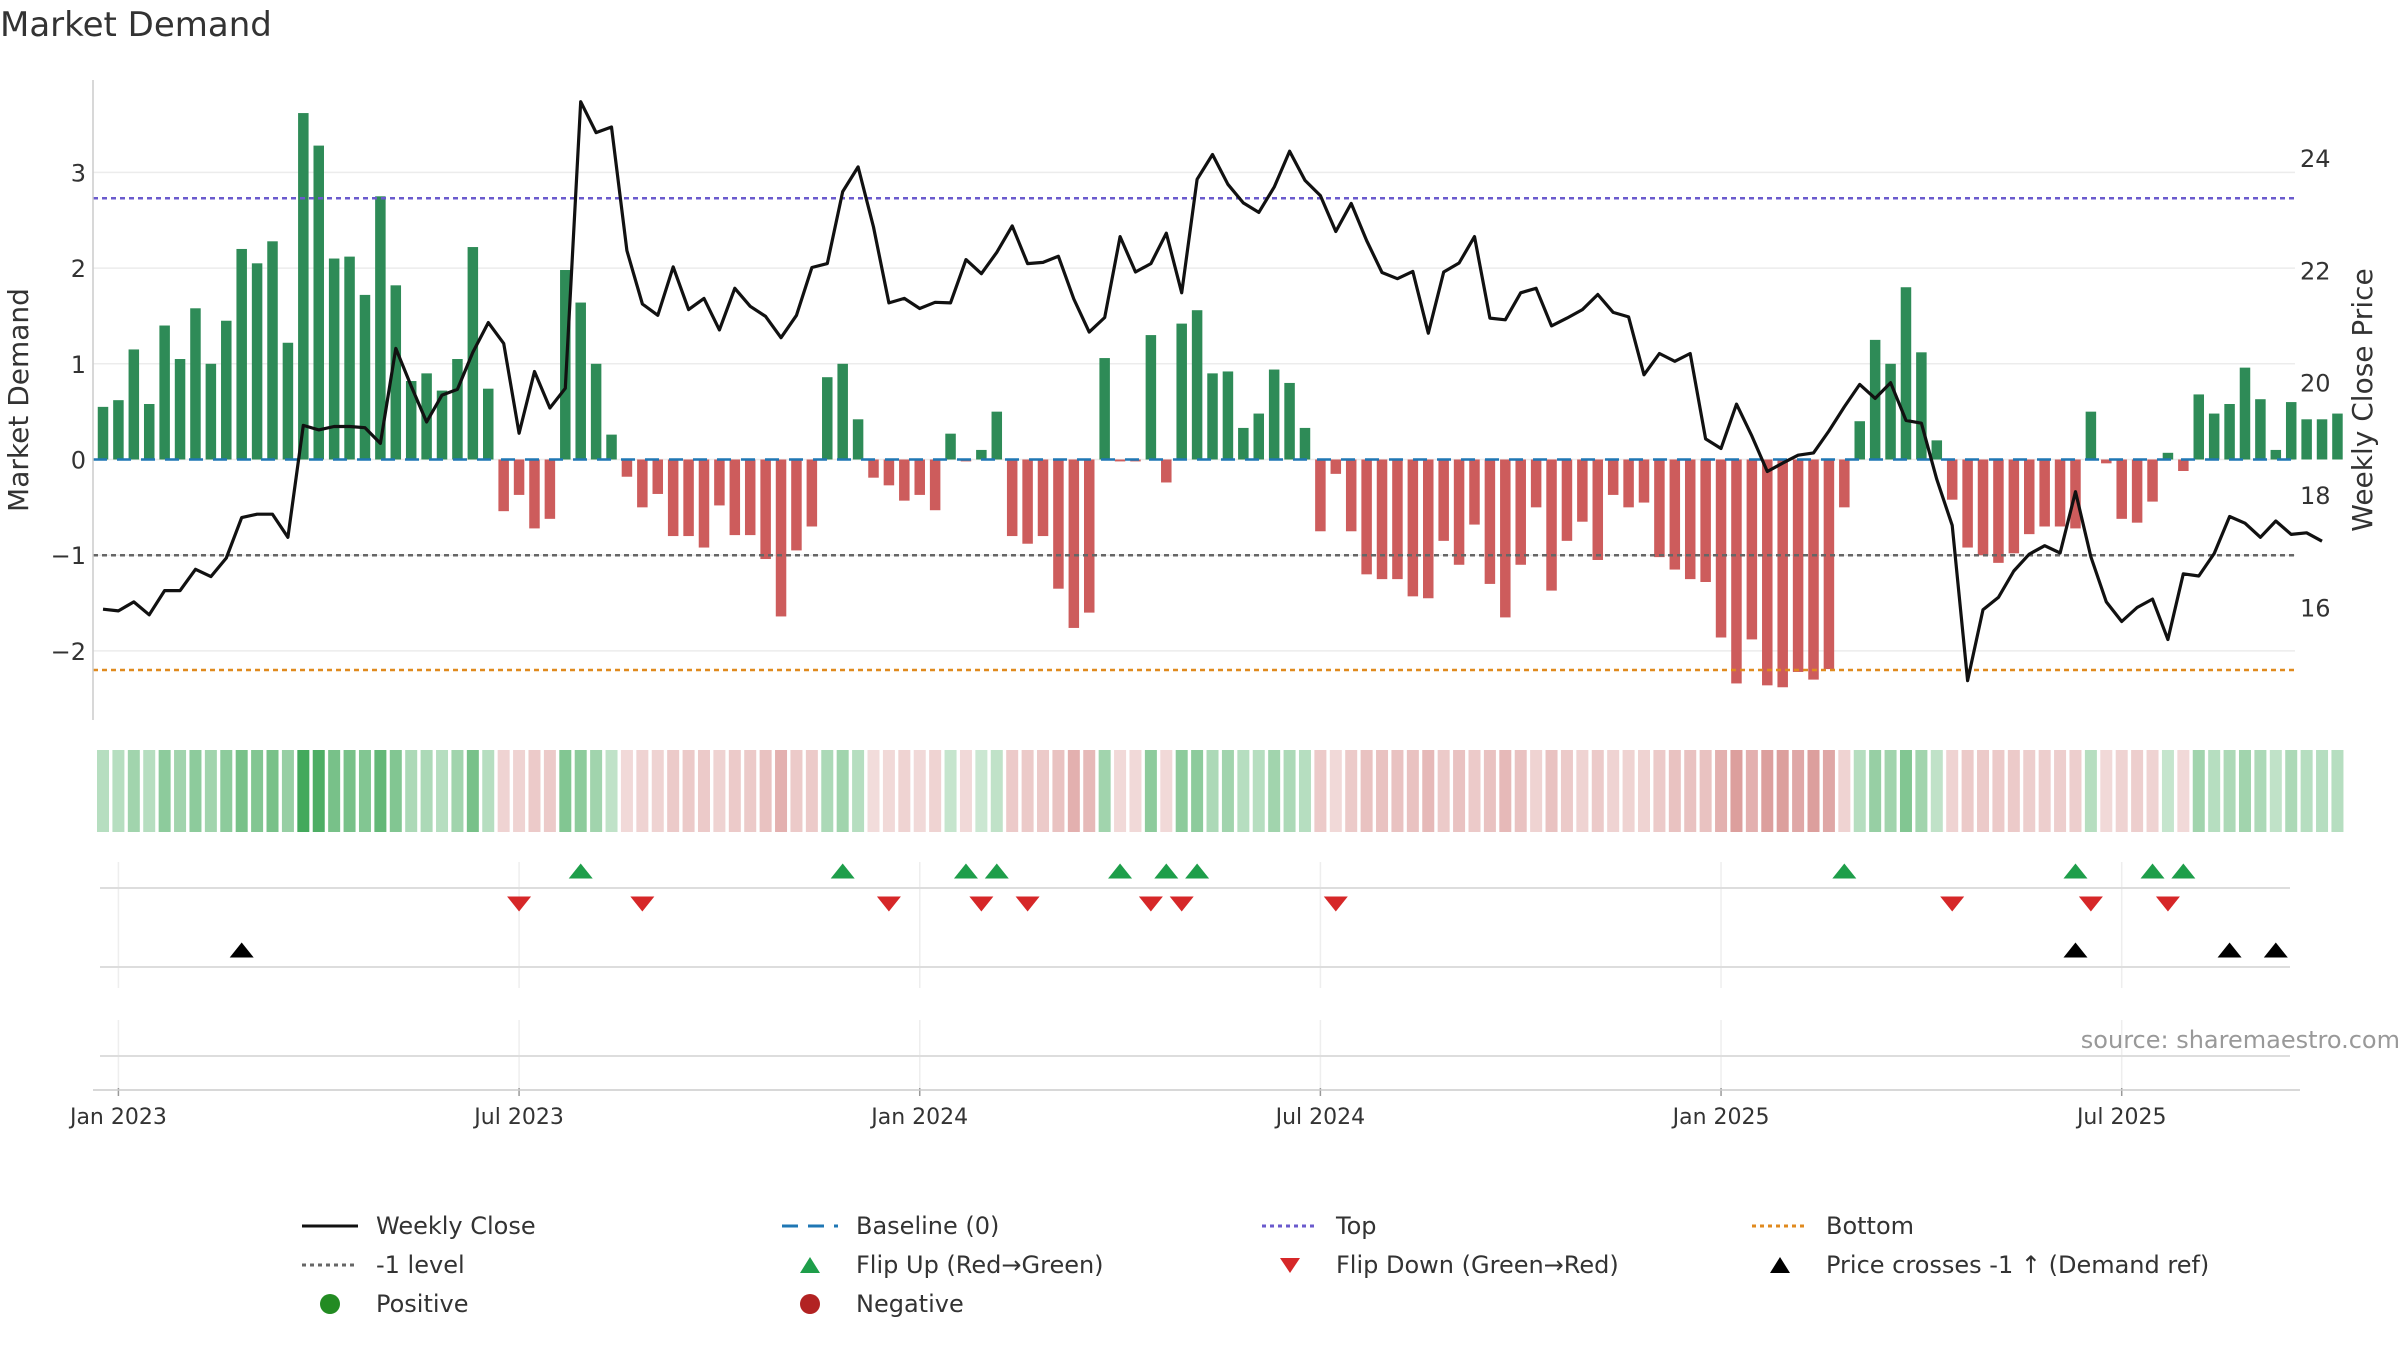  I want to click on y2-tick-label: 18, so click(2315, 496).